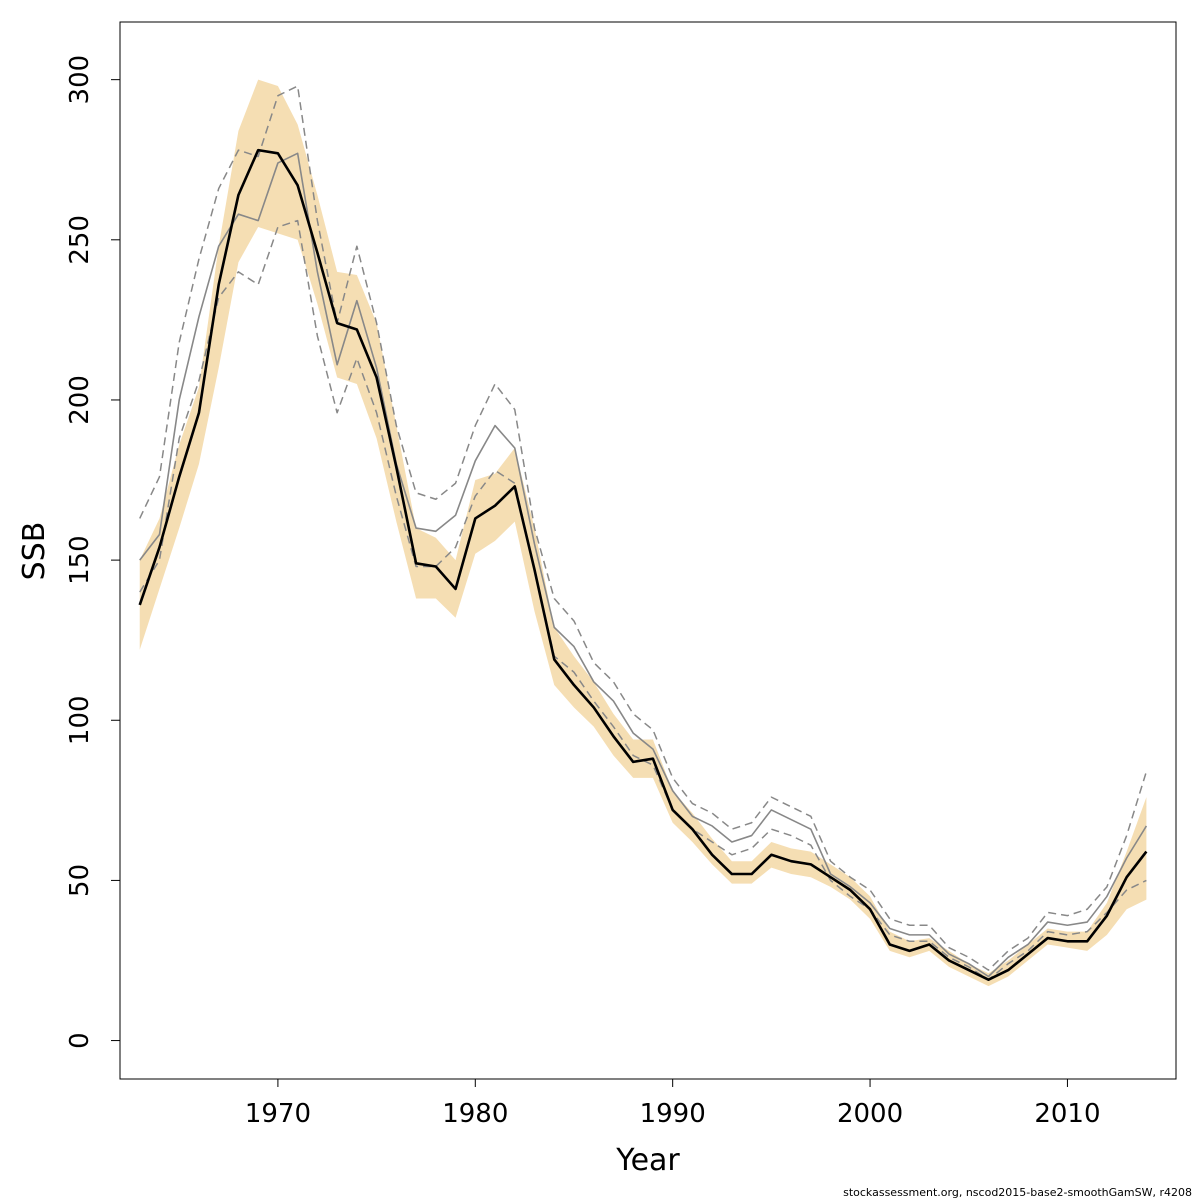 Image resolution: width=1200 pixels, height=1200 pixels. Describe the element at coordinates (80, 720) in the screenshot. I see `y-tick-label: 100` at that location.